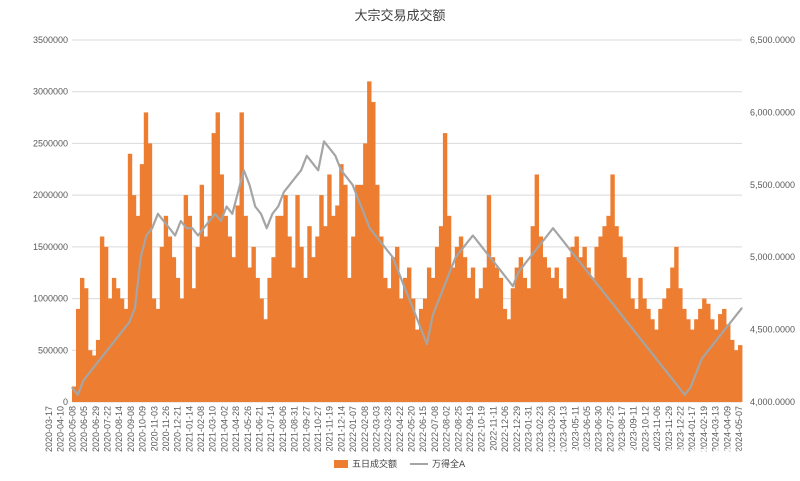 Image resolution: width=800 pixels, height=481 pixels. What do you see at coordinates (645, 429) in the screenshot?
I see `x-tick-label: 2023-10-12` at bounding box center [645, 429].